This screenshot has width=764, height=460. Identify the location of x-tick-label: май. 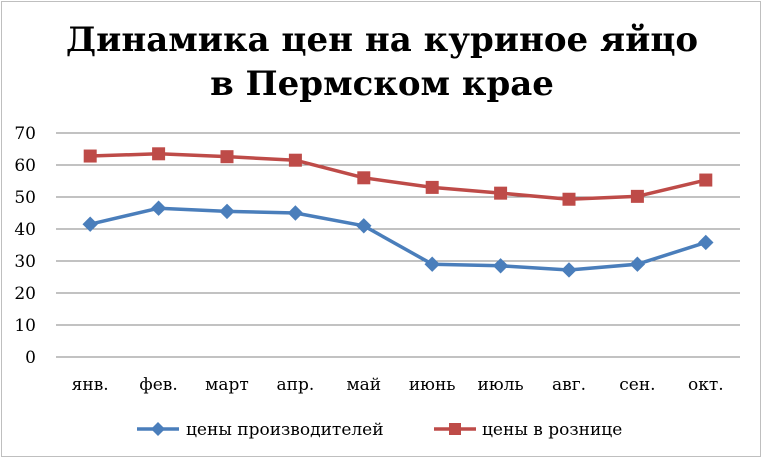
(363, 385).